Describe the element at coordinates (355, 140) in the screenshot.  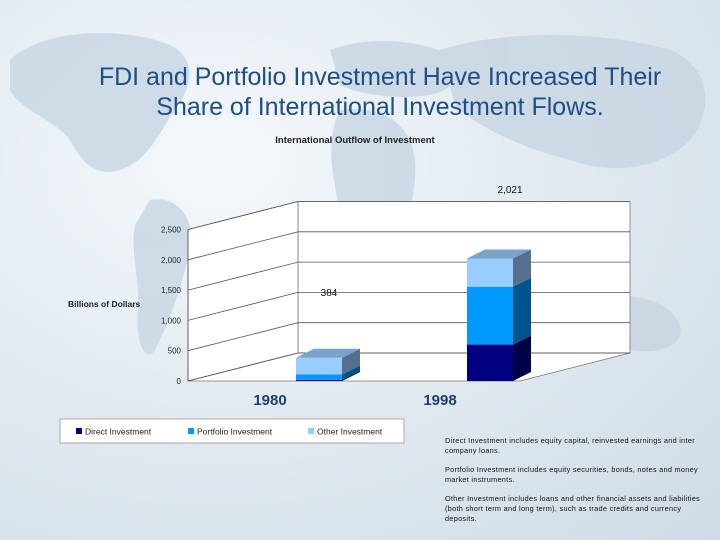
I see `chart-title: International Outflow of Investment` at that location.